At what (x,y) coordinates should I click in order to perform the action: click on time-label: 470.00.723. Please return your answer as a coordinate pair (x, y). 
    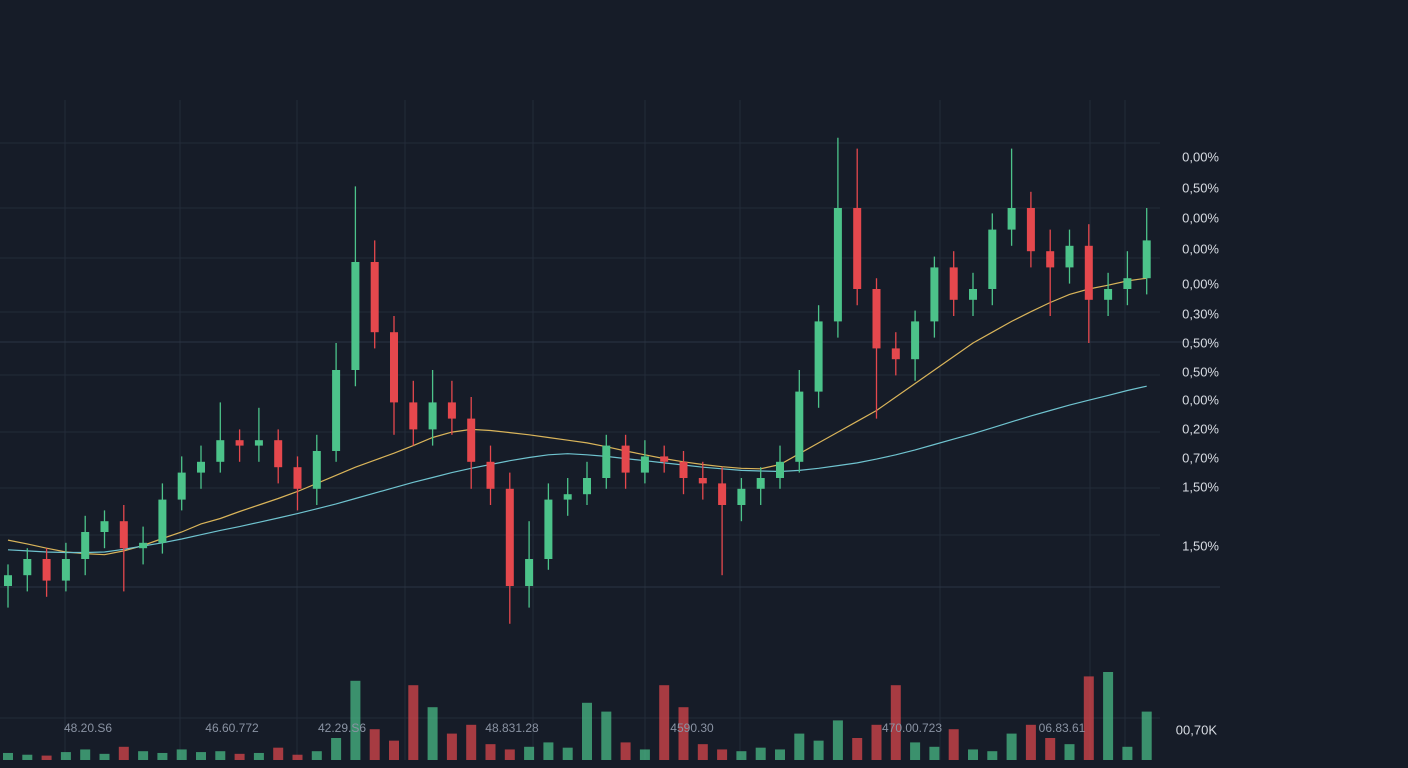
    Looking at the image, I should click on (912, 728).